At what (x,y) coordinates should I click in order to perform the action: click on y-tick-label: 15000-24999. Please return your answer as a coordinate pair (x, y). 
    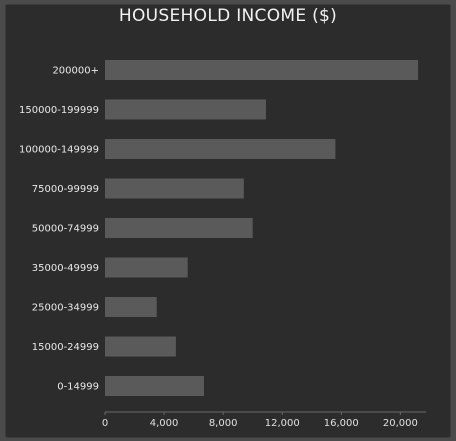
    Looking at the image, I should click on (65, 347).